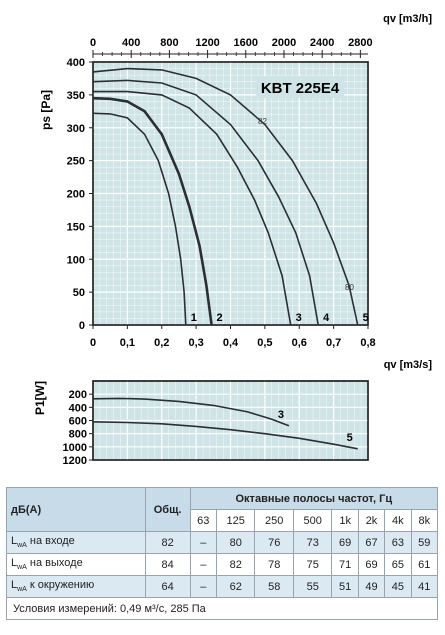 Image resolution: width=445 pixels, height=635 pixels. Describe the element at coordinates (398, 586) in the screenshot. I see `value-cell: 45` at that location.